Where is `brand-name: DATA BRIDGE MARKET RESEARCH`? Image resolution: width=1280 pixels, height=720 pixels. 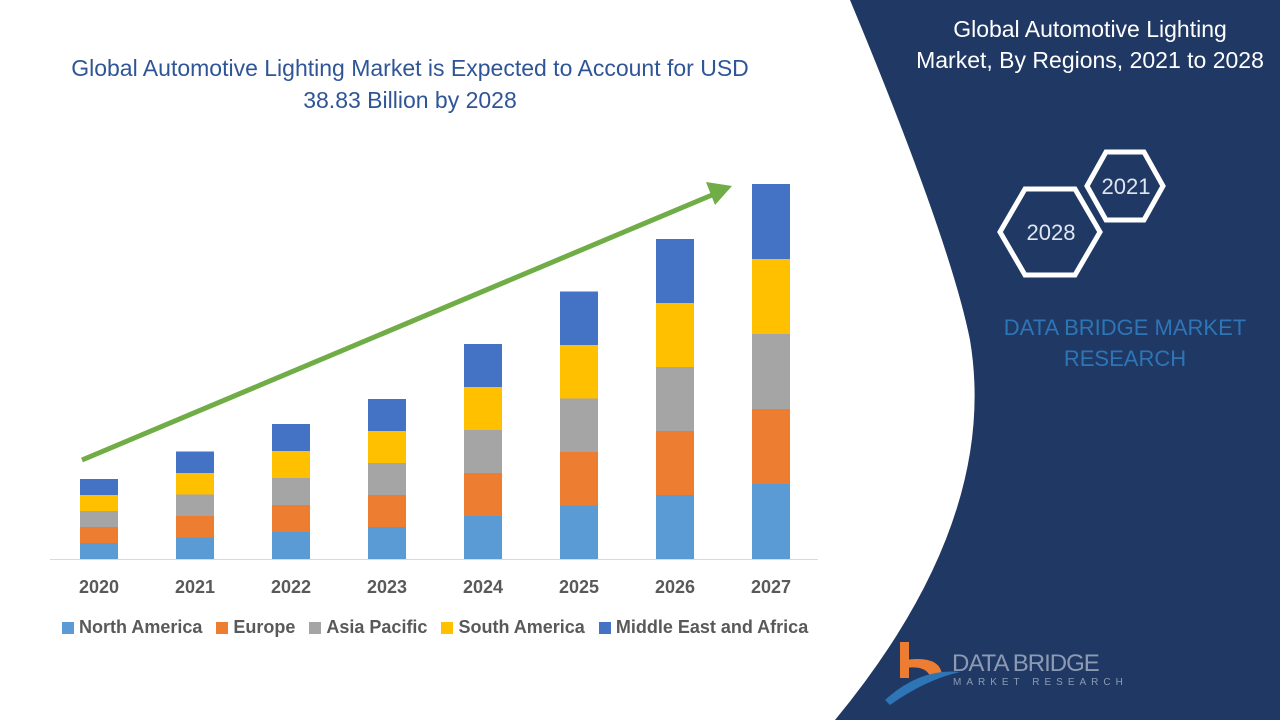
brand-name: DATA BRIDGE MARKET RESEARCH is located at coordinates (1125, 343).